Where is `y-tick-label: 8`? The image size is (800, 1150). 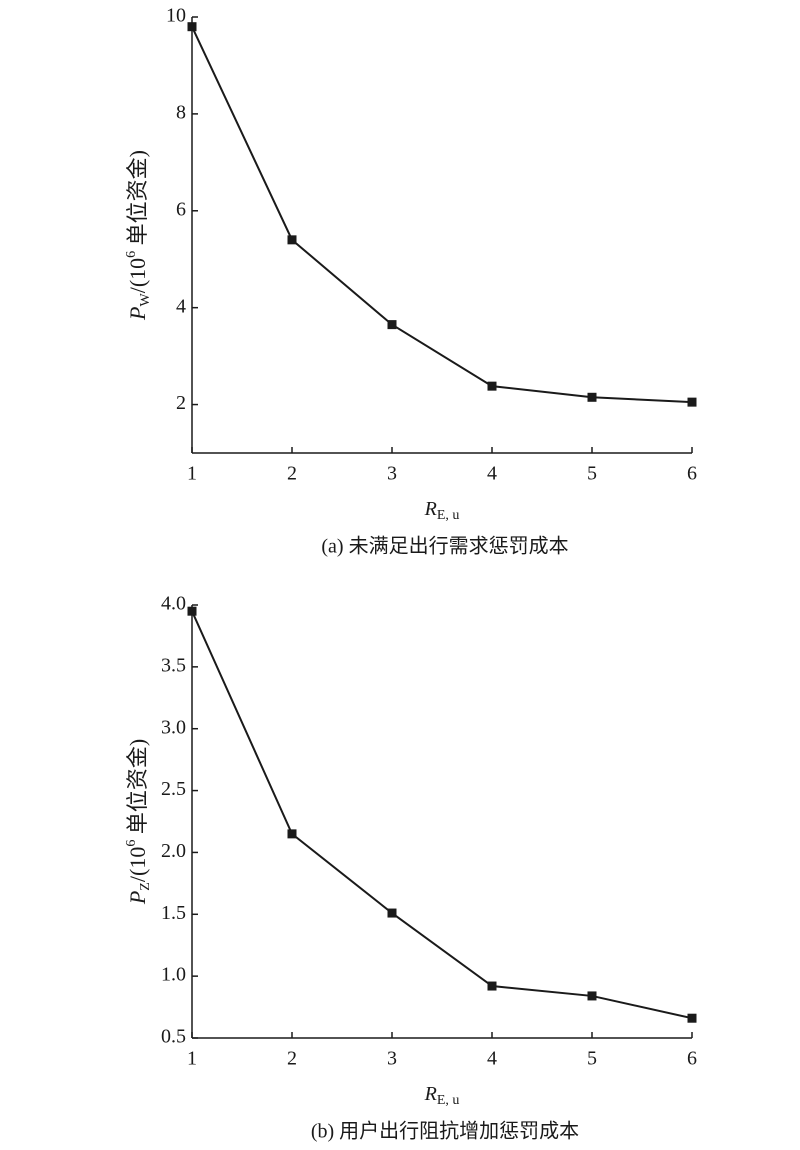 y-tick-label: 8 is located at coordinates (181, 112).